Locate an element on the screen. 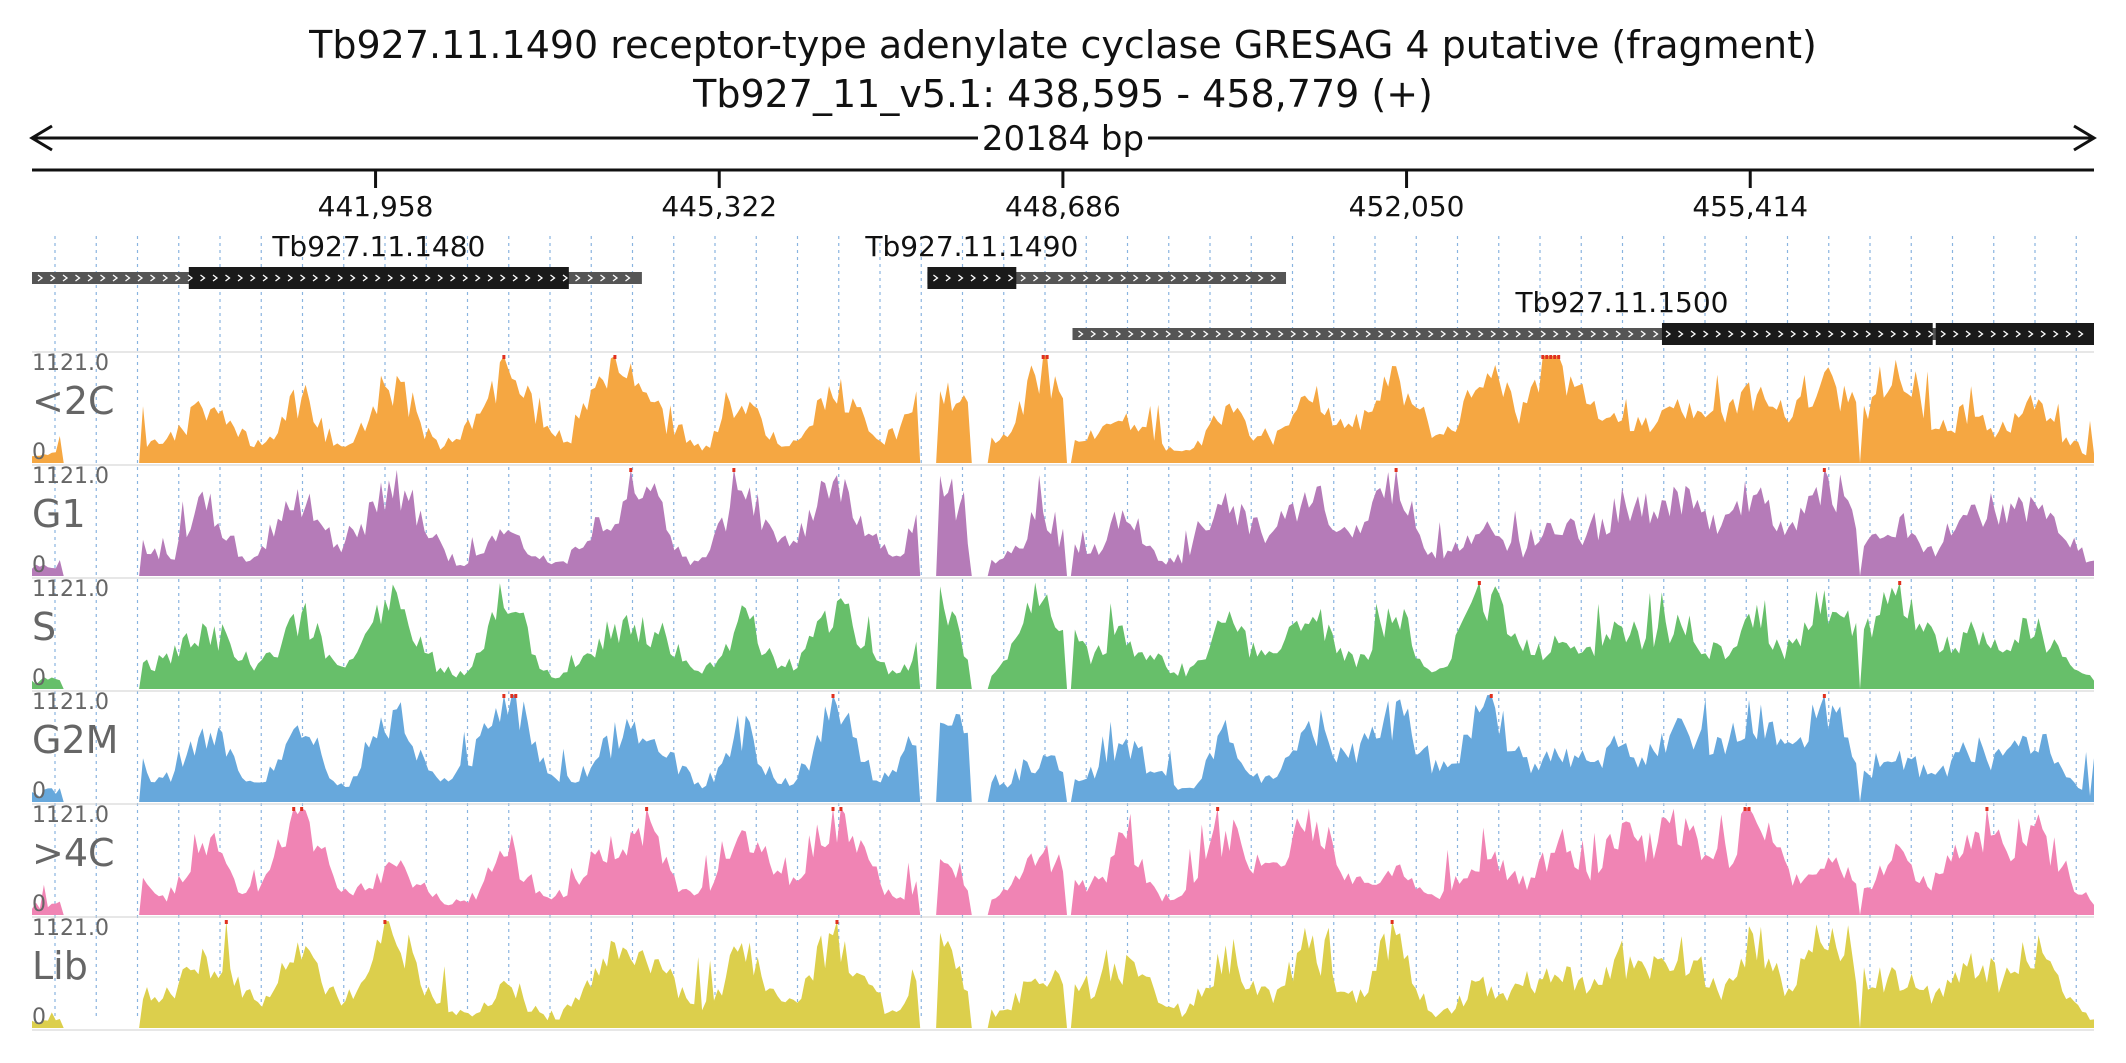 The width and height of the screenshot is (2126, 1063). gene-model: Tb927.11.1490 is located at coordinates (1075, 259).